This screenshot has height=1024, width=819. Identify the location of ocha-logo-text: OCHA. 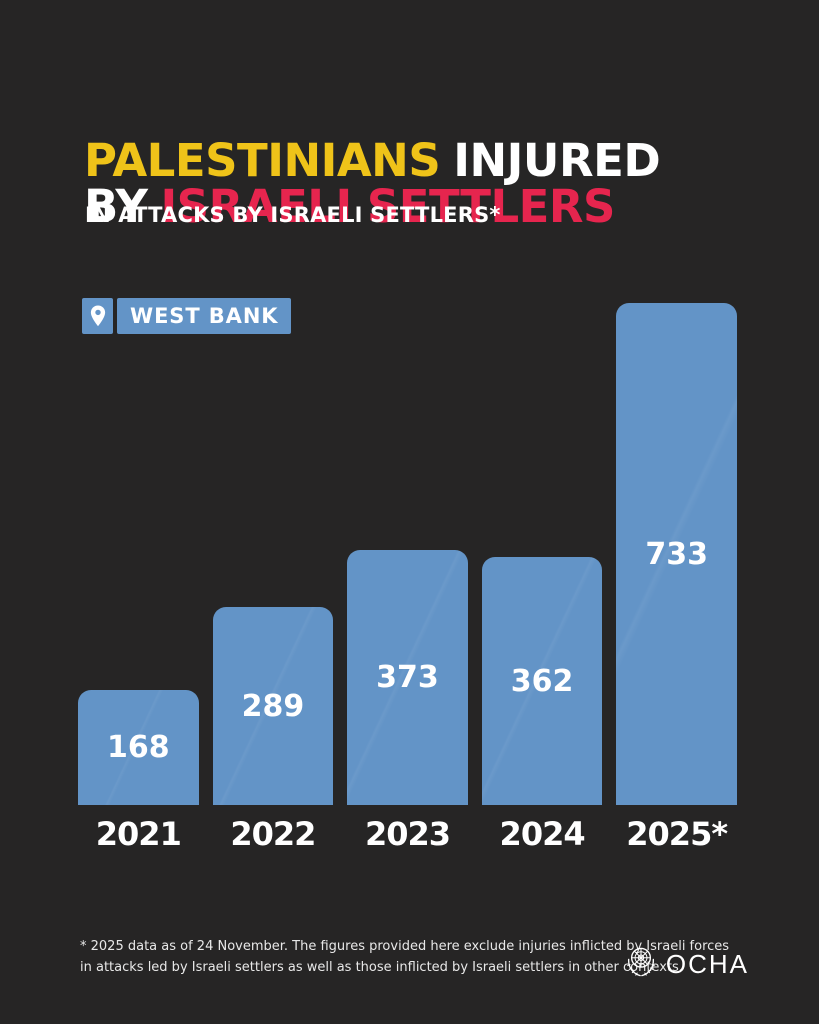
(707, 964).